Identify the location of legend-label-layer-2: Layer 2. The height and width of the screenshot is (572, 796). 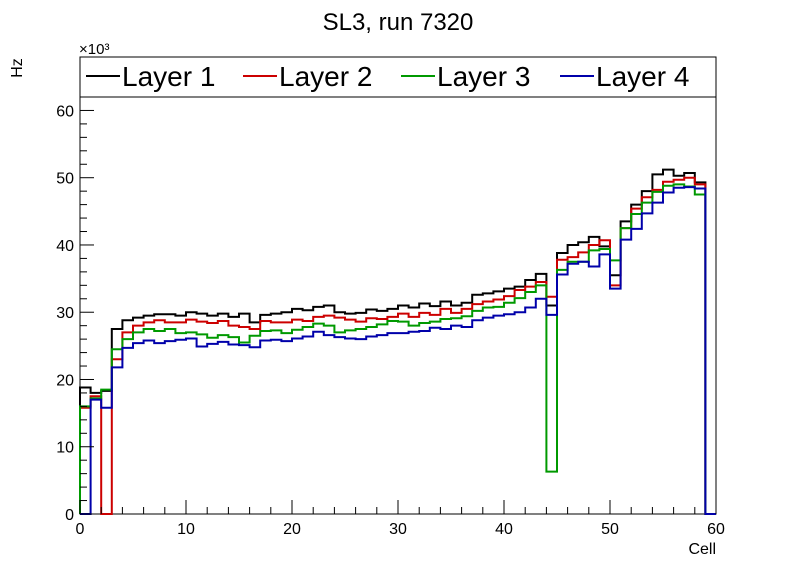
(325, 76).